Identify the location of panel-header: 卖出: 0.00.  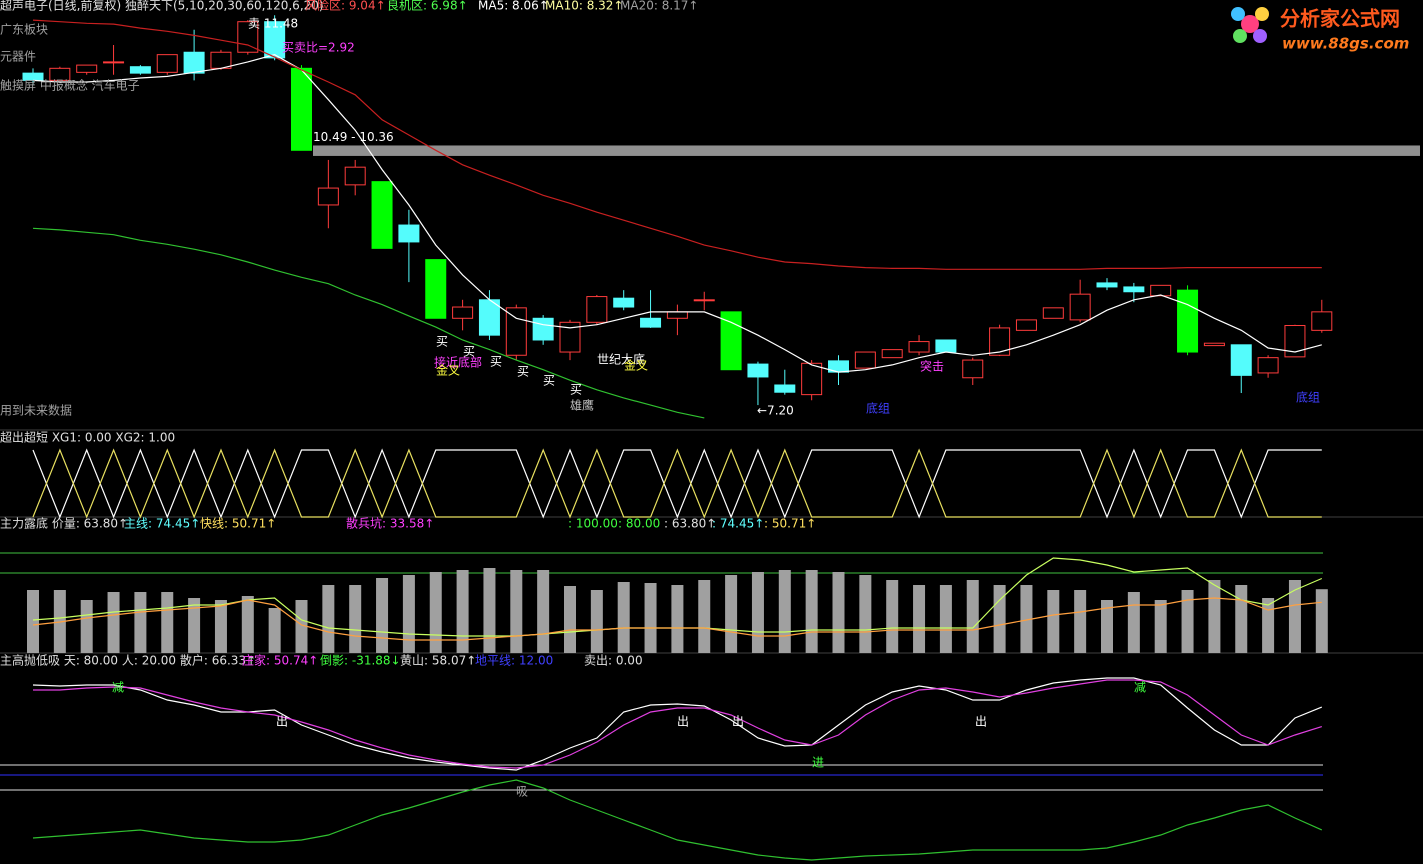
(613, 661).